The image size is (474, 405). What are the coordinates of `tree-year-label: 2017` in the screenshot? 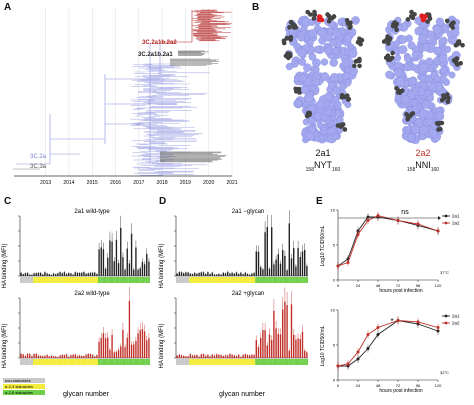 It's located at (138, 183).